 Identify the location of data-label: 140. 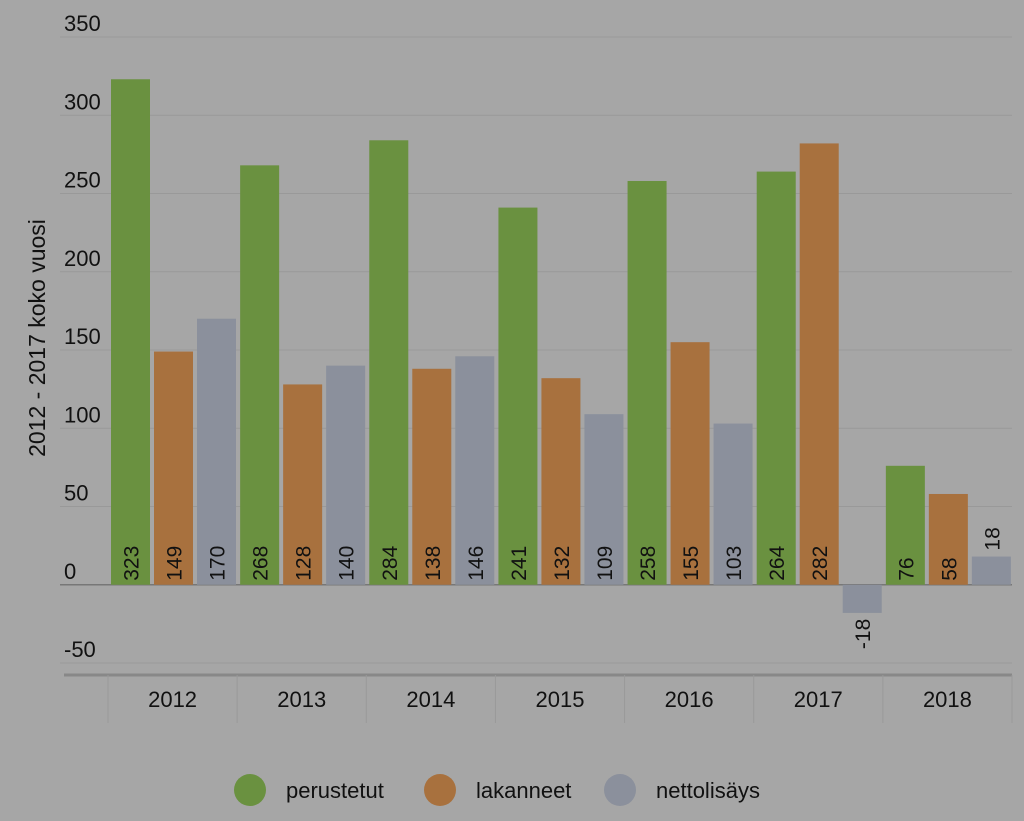
(347, 563).